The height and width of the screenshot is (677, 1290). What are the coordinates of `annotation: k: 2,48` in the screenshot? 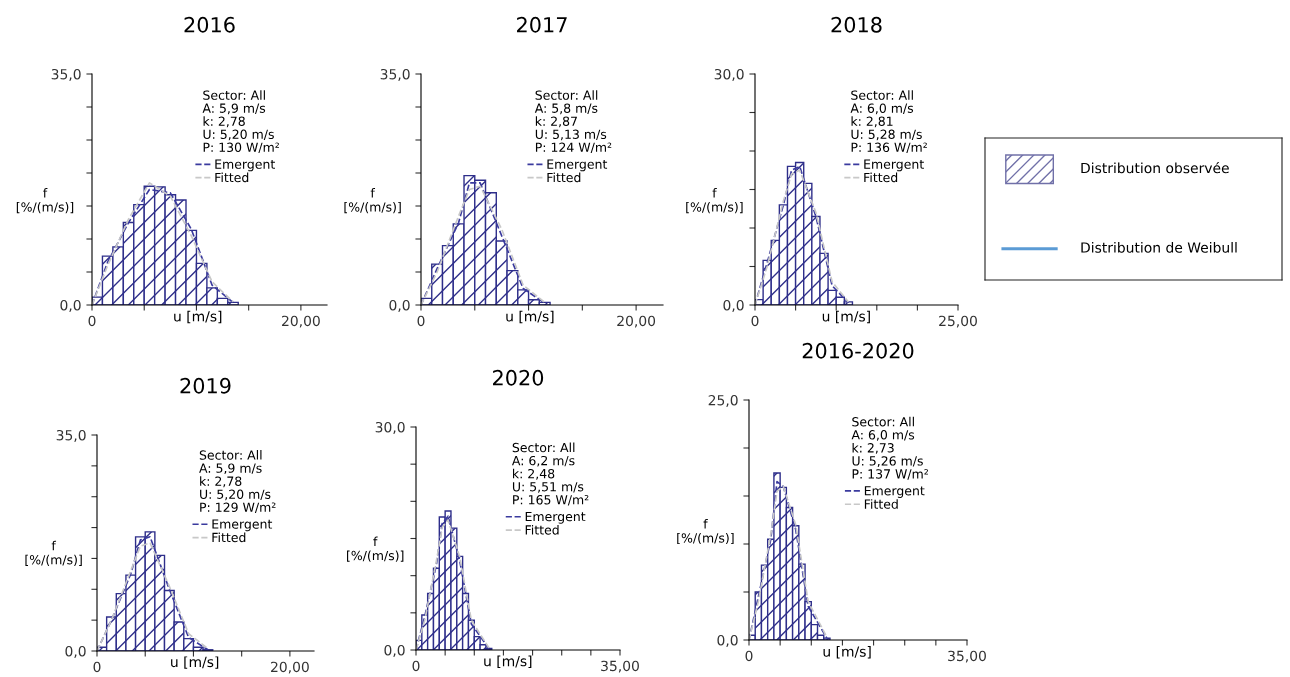 It's located at (534, 474).